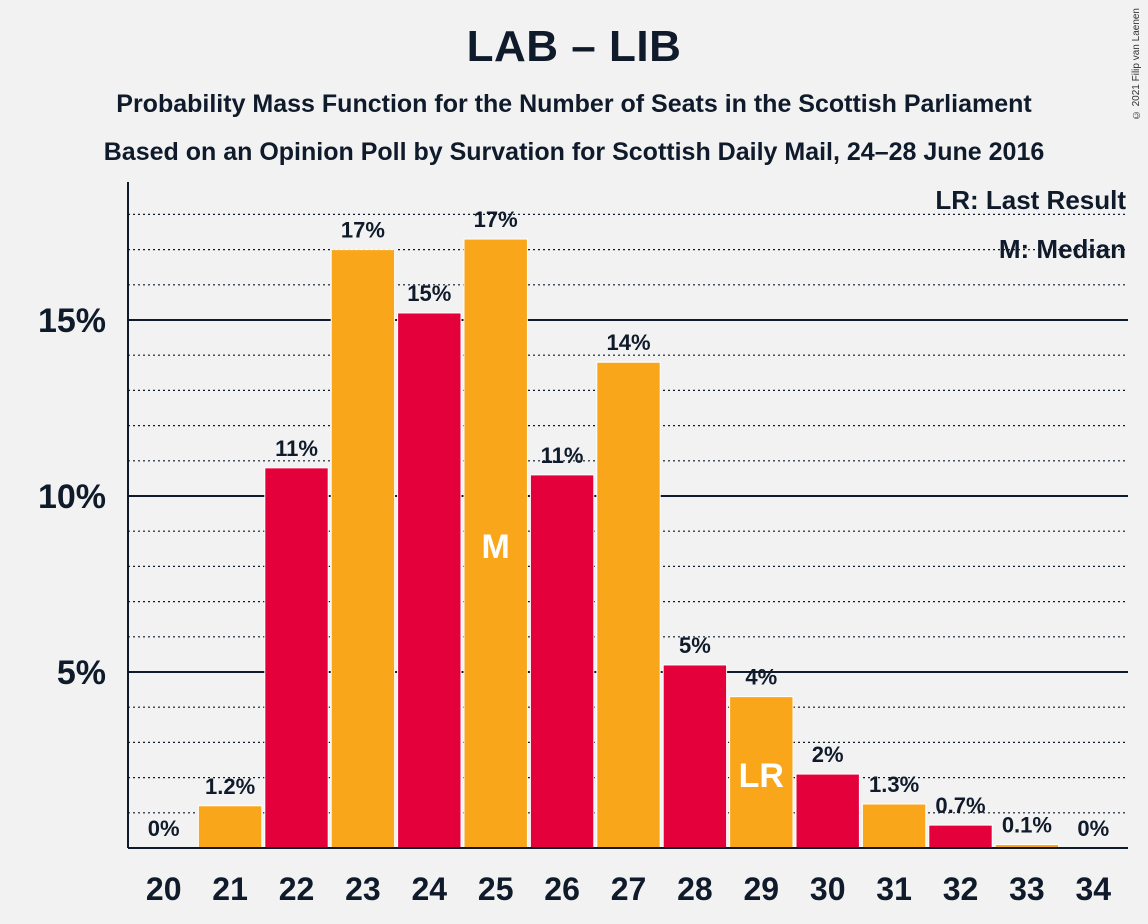 The width and height of the screenshot is (1148, 924). What do you see at coordinates (629, 889) in the screenshot?
I see `x-tick-label: 27` at bounding box center [629, 889].